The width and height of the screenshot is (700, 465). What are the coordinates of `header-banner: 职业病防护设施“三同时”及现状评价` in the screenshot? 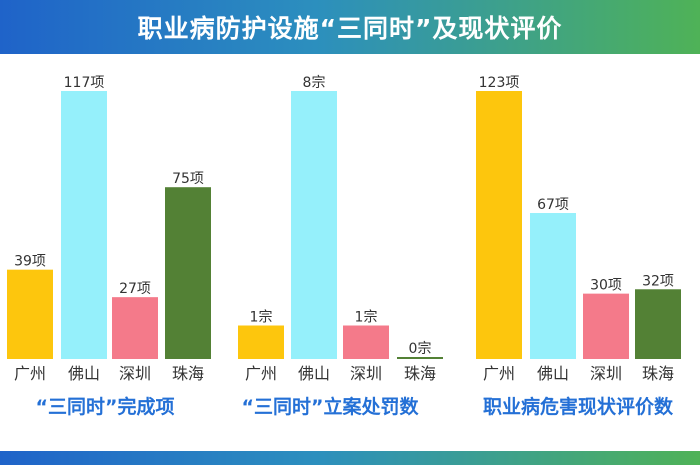 It's located at (350, 27).